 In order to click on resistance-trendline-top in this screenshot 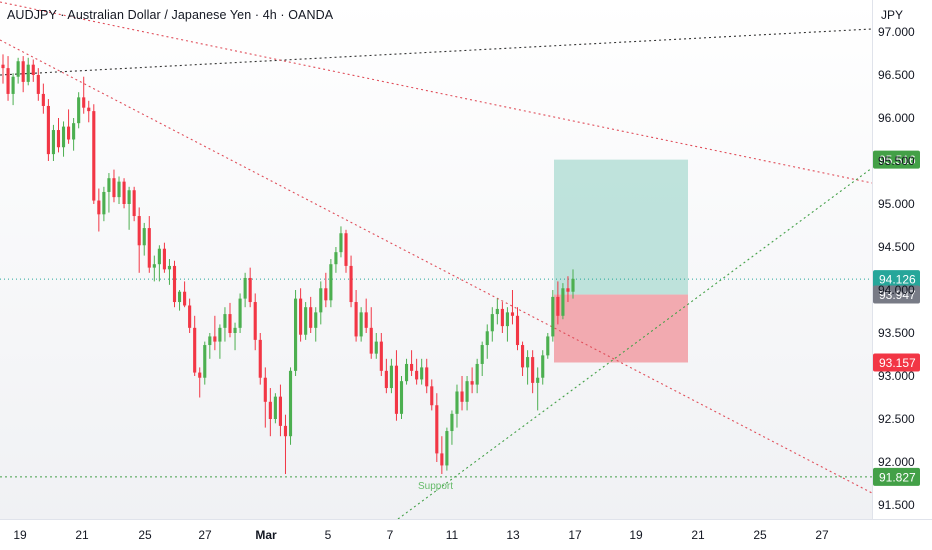, I will do `click(436, 52)`.